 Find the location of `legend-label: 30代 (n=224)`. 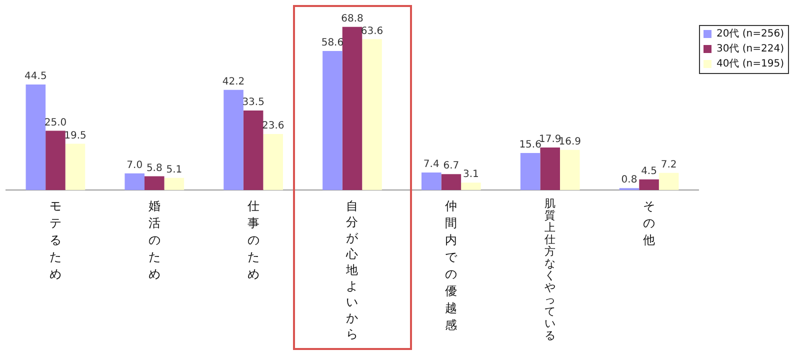

legend-label: 30代 (n=224) is located at coordinates (750, 49).